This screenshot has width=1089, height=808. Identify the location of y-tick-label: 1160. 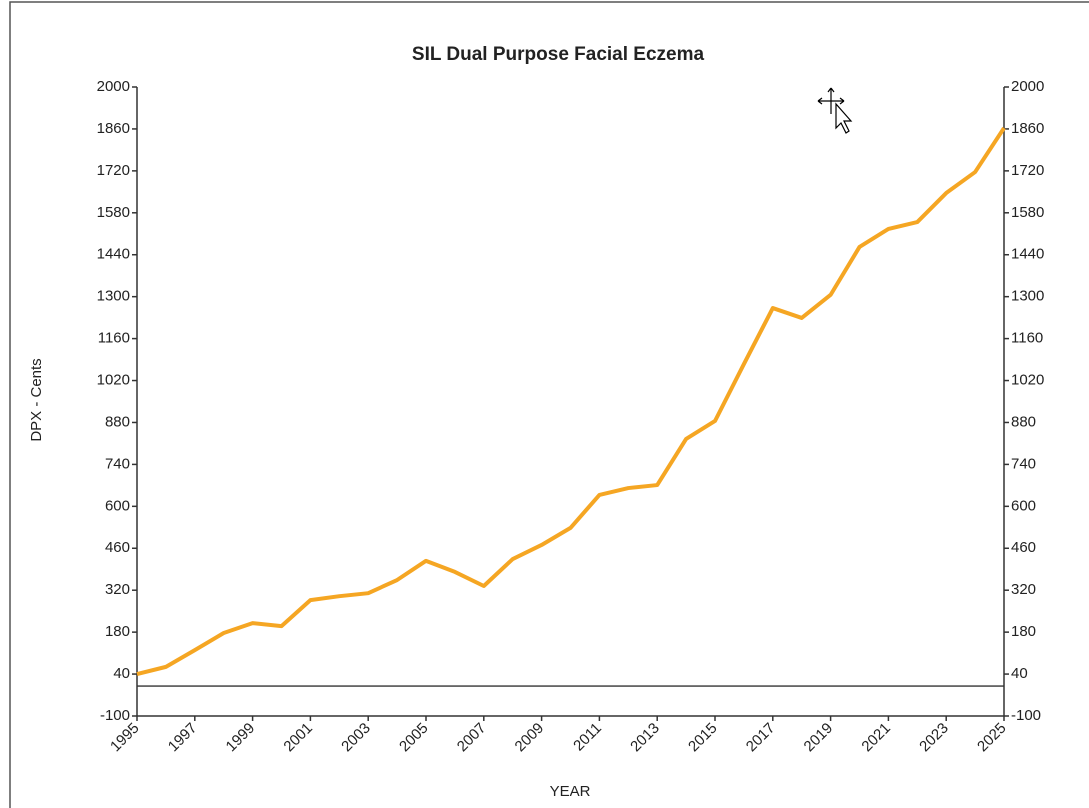
(114, 338).